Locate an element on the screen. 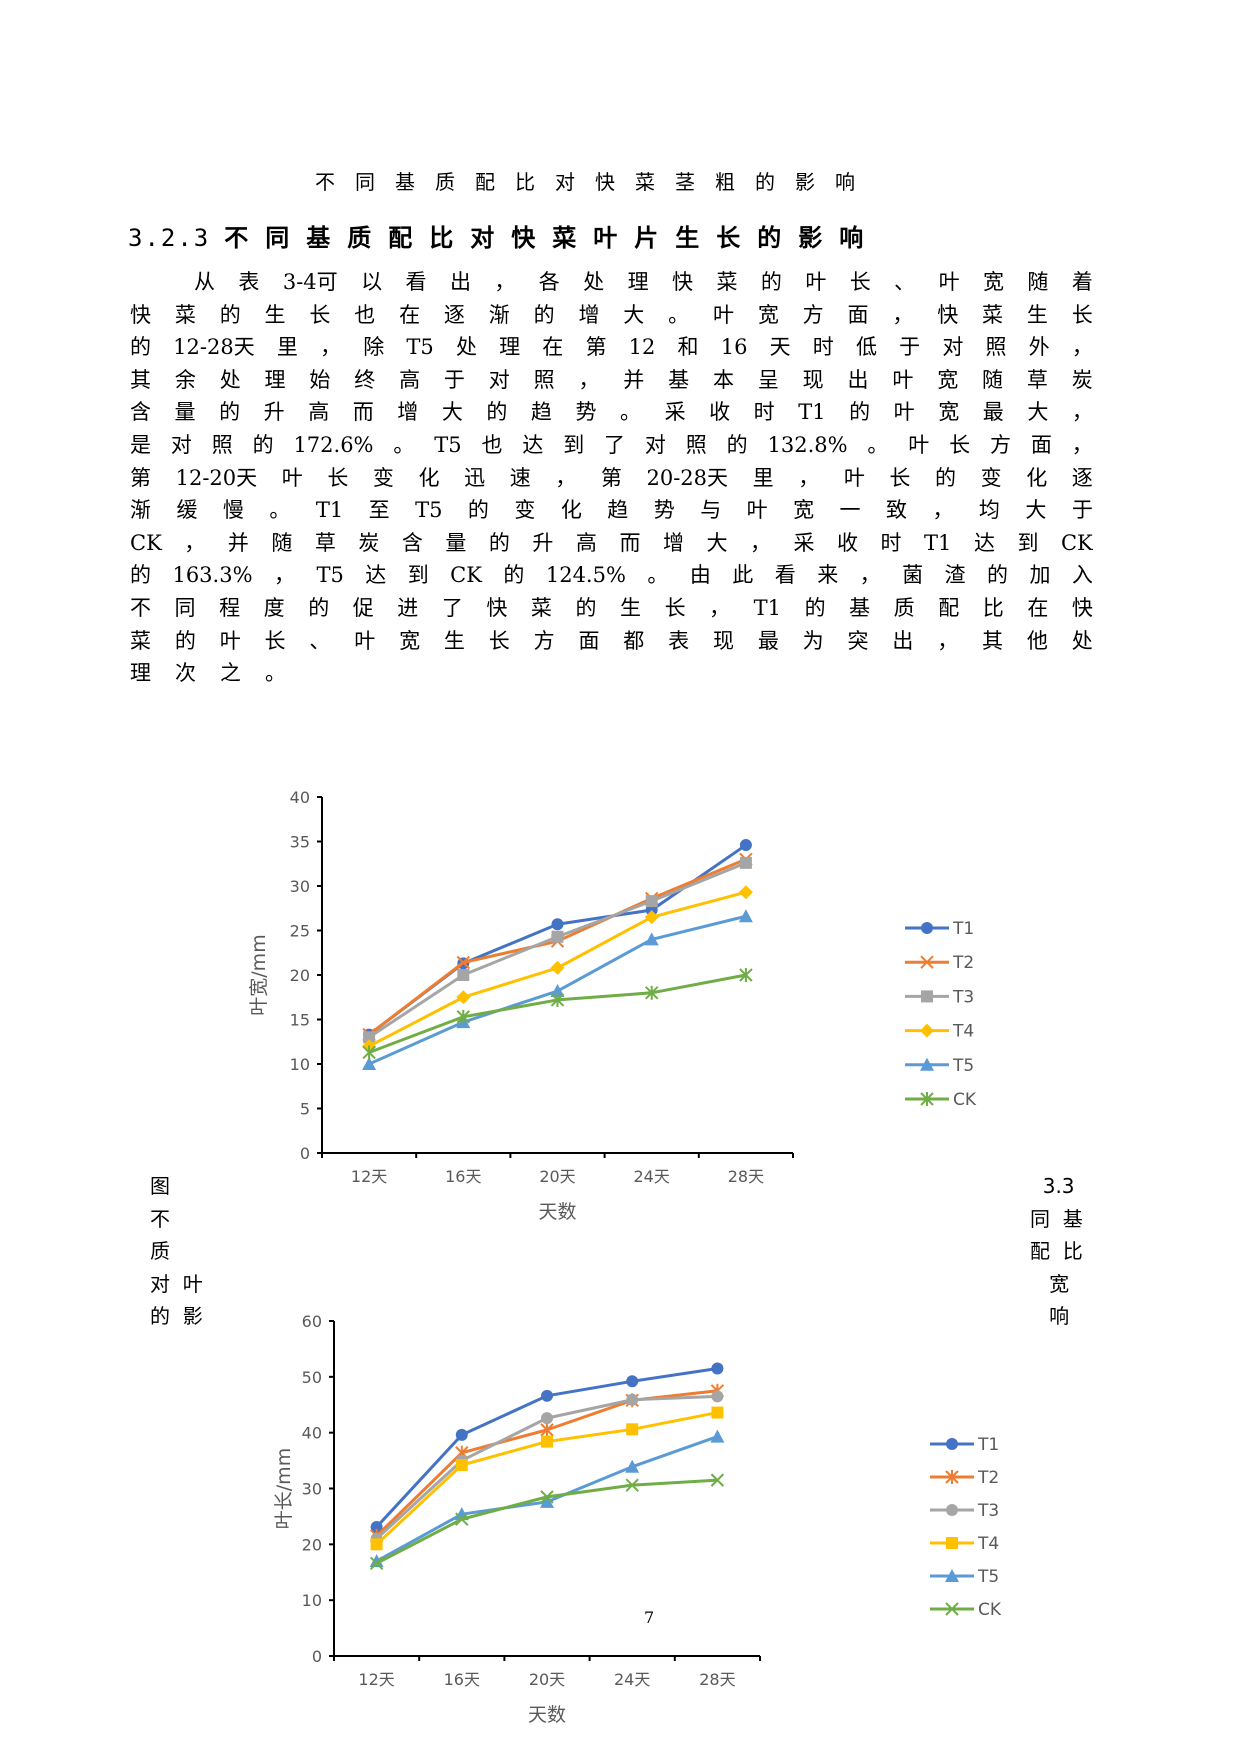 This screenshot has height=1754, width=1240. section-title: 不同基质配比对快菜叶片生长的影响 is located at coordinates (552, 238).